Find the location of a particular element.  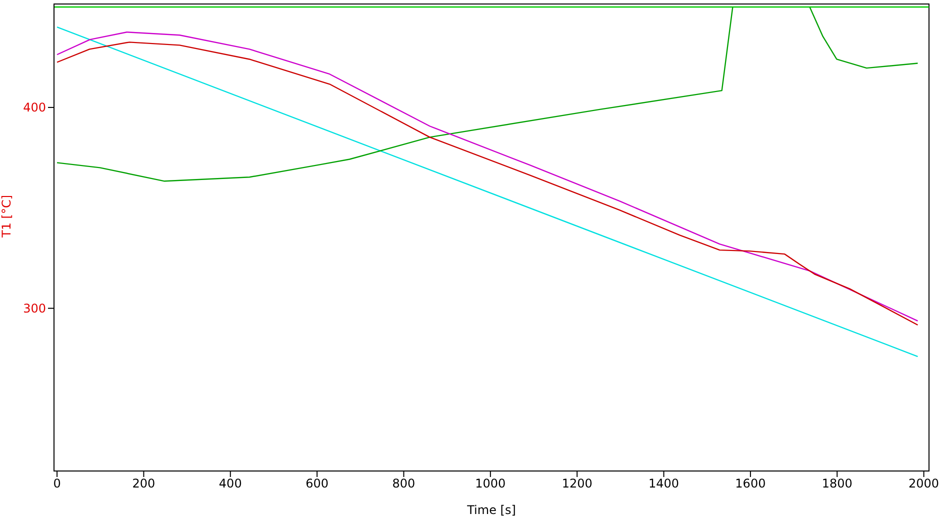

x-tick-label: 1000 is located at coordinates (490, 483).